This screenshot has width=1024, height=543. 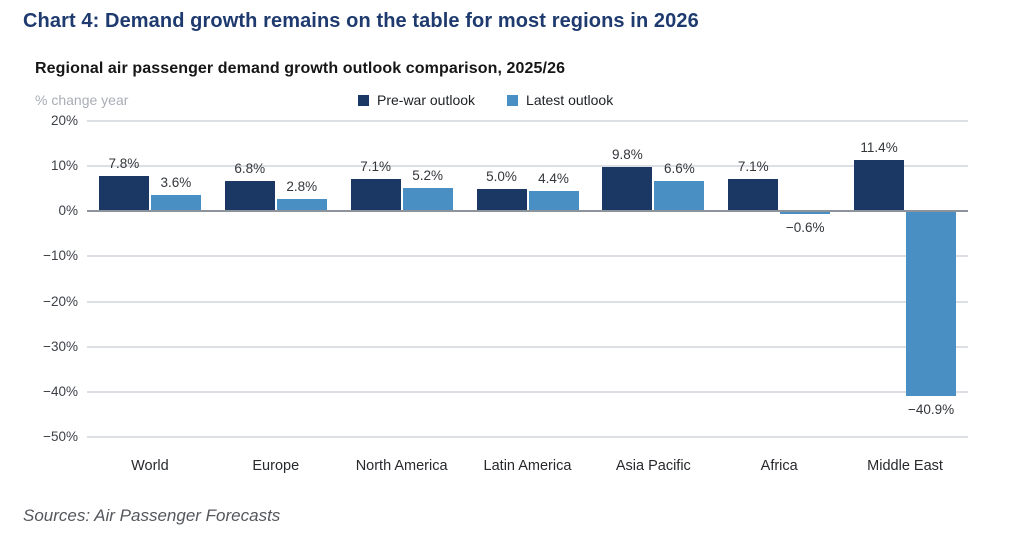 I want to click on bar-latin-america-latest, so click(x=553, y=201).